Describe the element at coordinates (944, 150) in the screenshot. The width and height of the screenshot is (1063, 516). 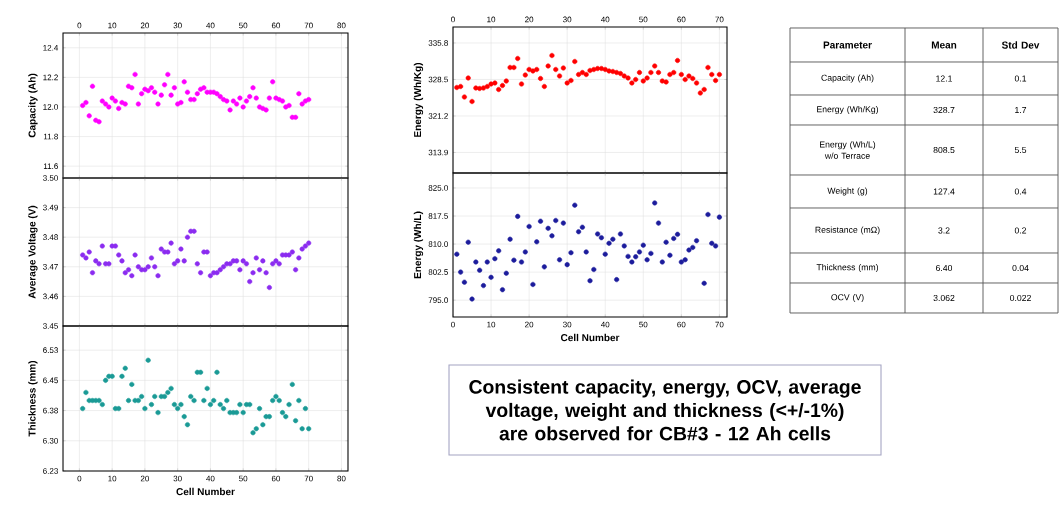
I see `text: 808.5` at that location.